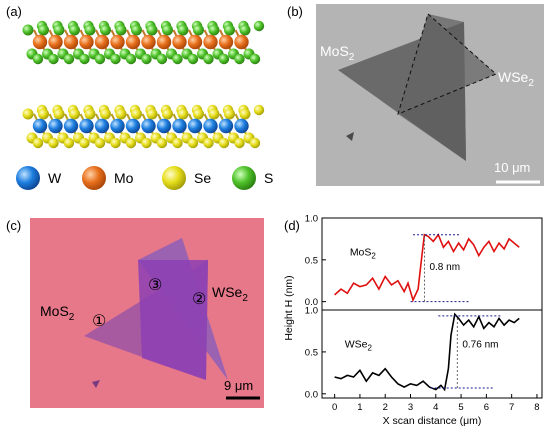 Image resolution: width=550 pixels, height=437 pixels. Describe the element at coordinates (334, 407) in the screenshot. I see `x-tick-label: 0` at that location.